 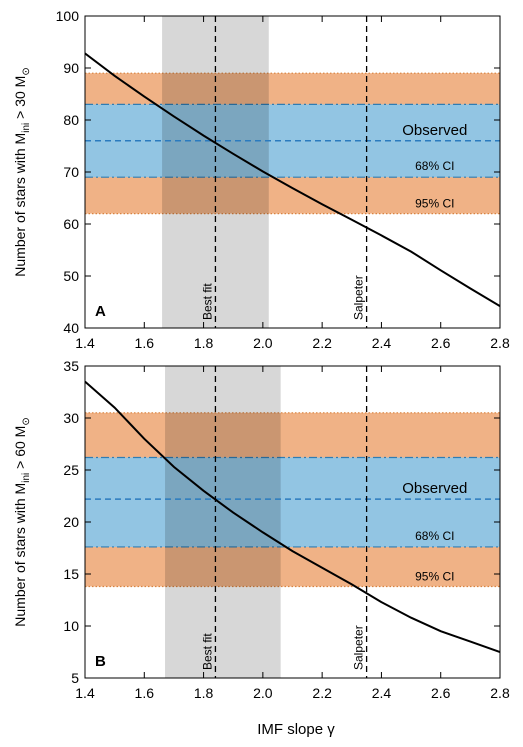 I want to click on y-axis-label: Number of stars with Mini > 60 M⊙, so click(x=22, y=521).